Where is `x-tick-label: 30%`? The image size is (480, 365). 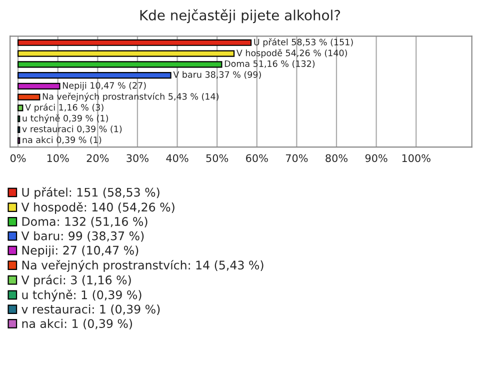 x-tick-label: 30% is located at coordinates (137, 158).